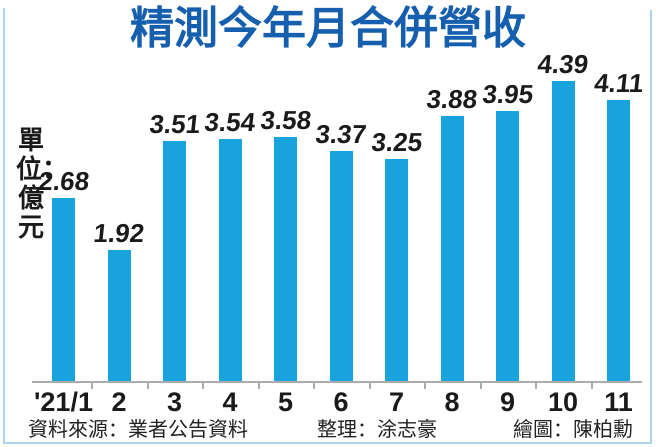 The height and width of the screenshot is (447, 656). Describe the element at coordinates (138, 430) in the screenshot. I see `footer-source: 資料來源：業者公告資料` at that location.